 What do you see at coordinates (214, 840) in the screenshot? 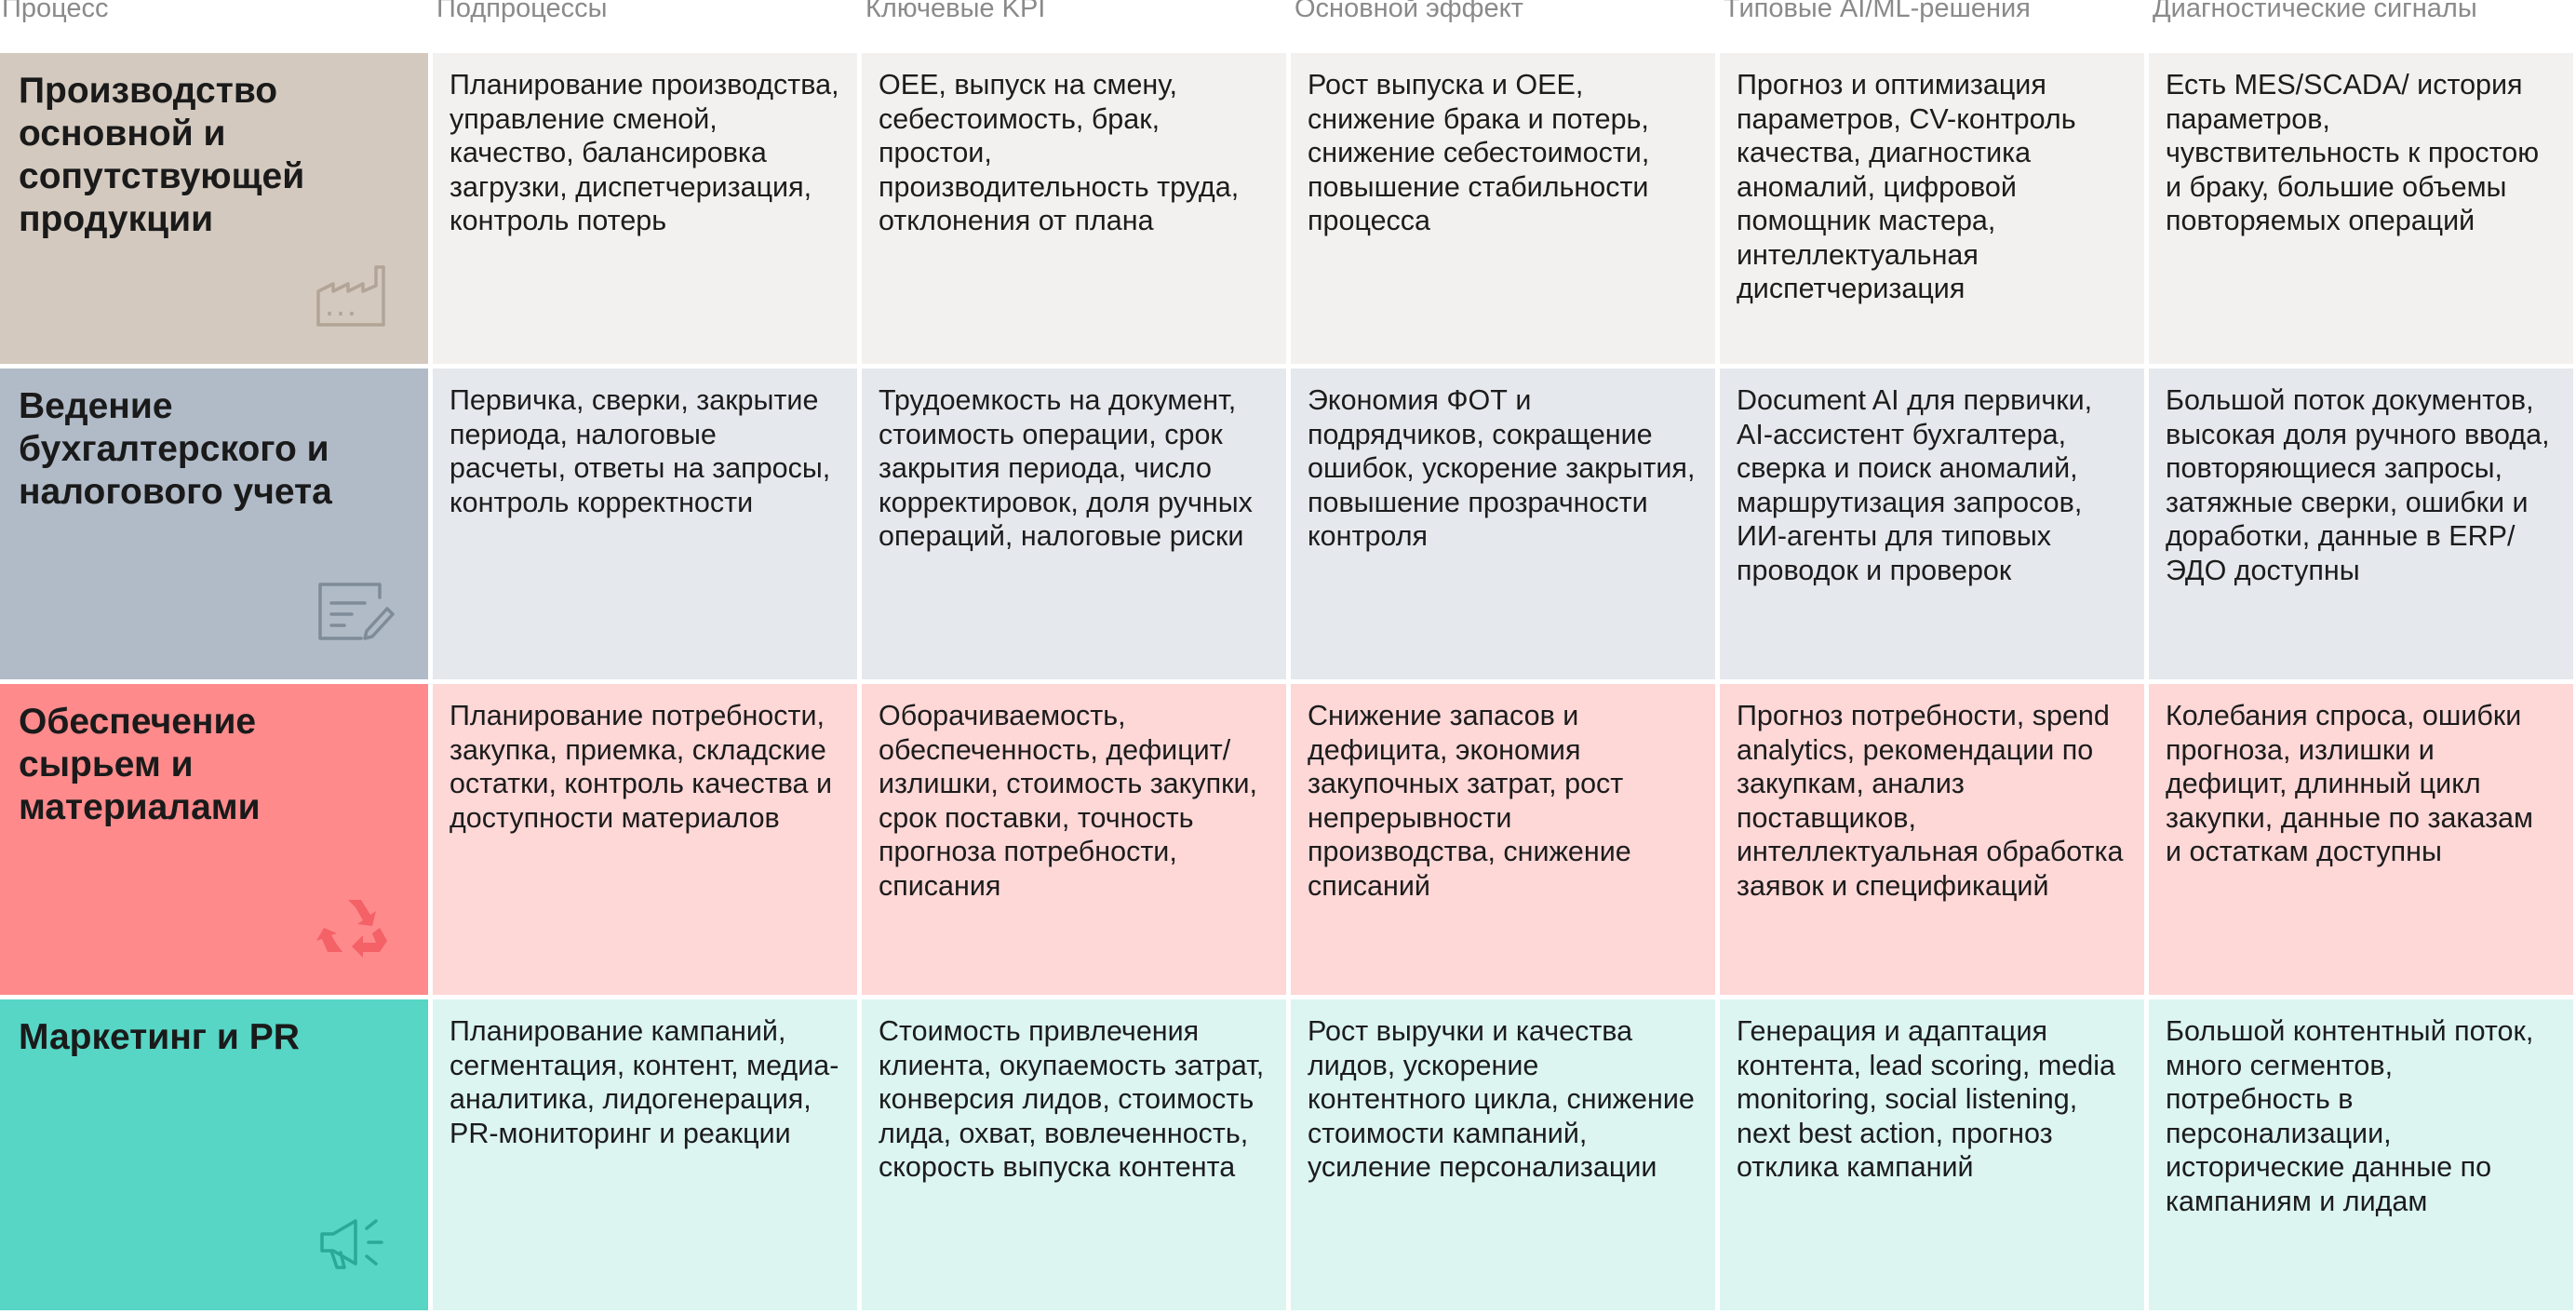
I see `process-cell: Обеспечение сырьем и материалами` at bounding box center [214, 840].